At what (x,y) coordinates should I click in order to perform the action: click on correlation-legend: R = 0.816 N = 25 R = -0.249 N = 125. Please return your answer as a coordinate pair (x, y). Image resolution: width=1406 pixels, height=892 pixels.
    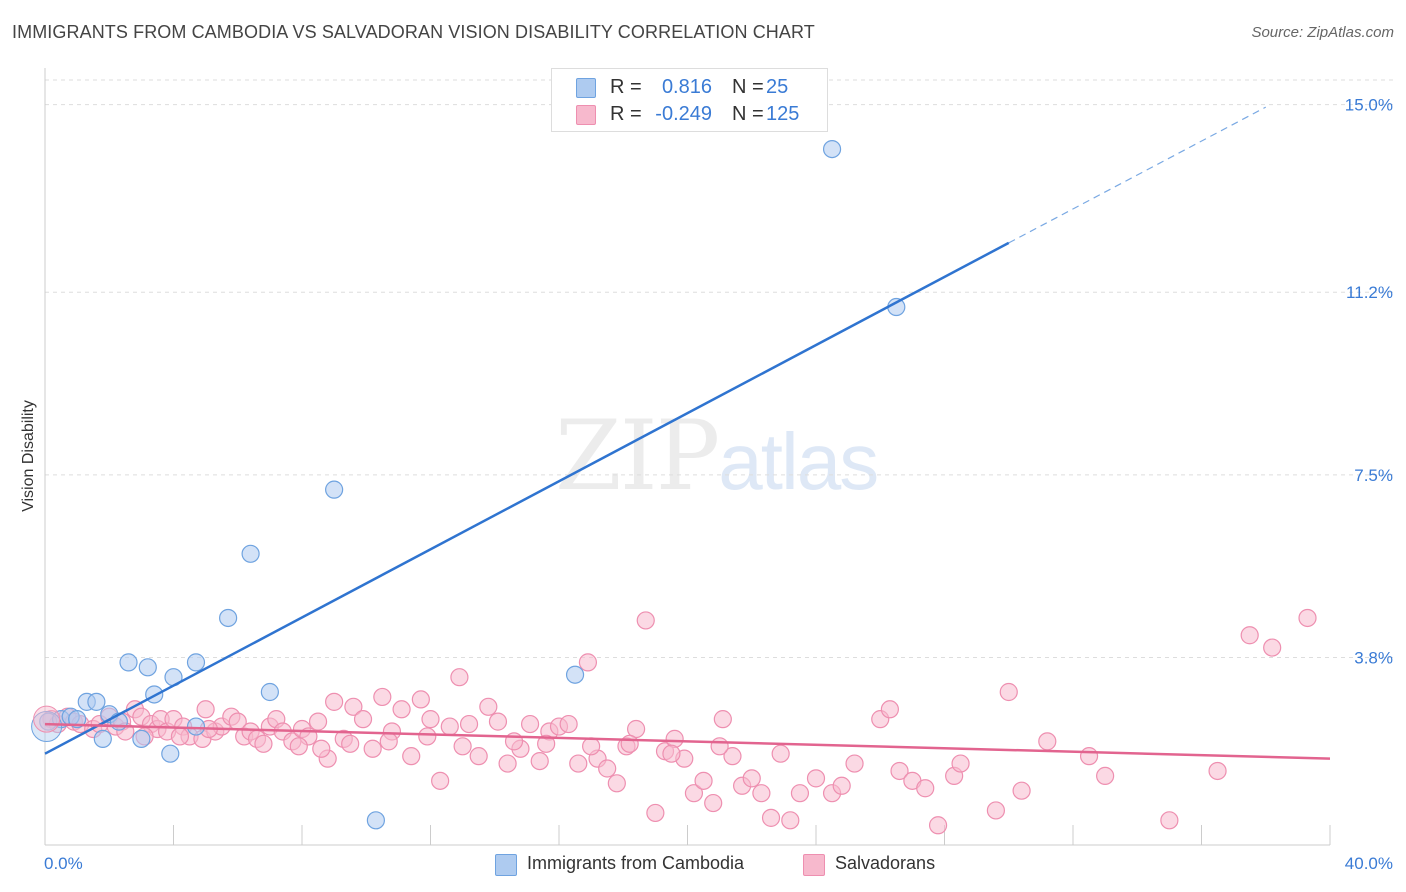
    Looking at the image, I should click on (689, 100).